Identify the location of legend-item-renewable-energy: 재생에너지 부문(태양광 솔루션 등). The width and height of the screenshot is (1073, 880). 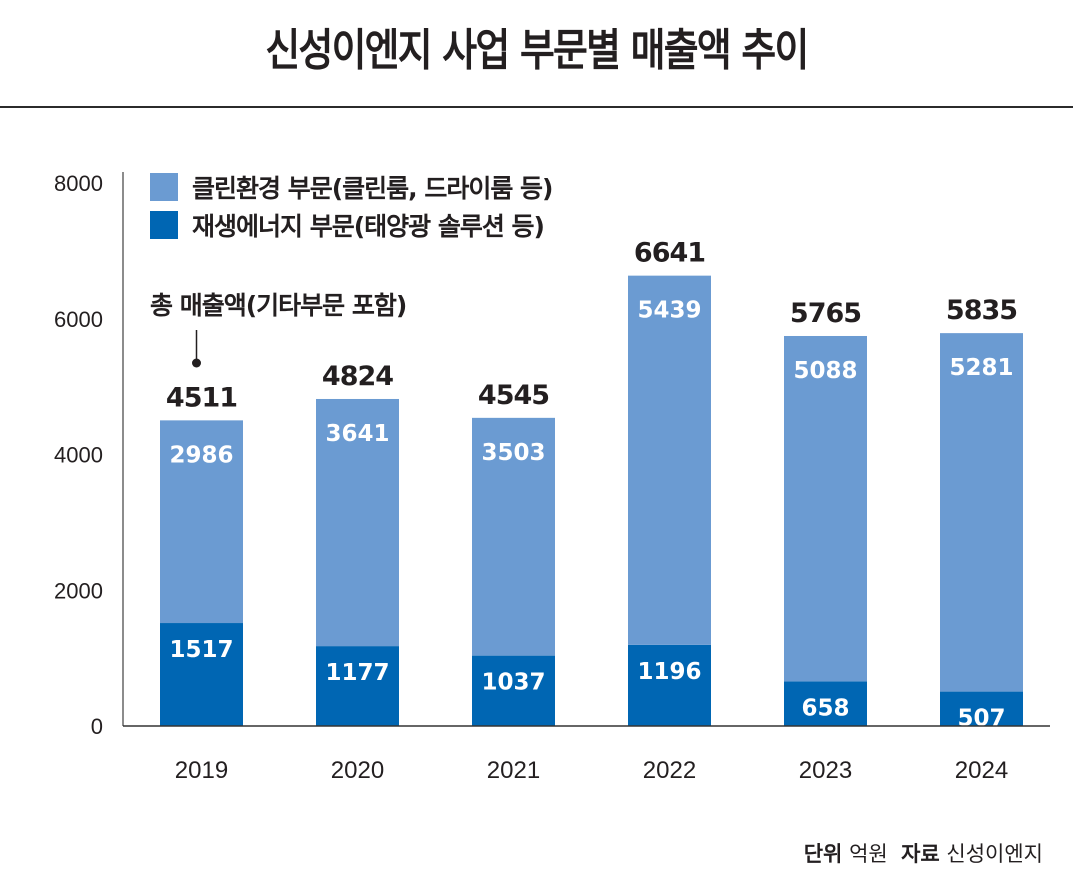
(351, 225).